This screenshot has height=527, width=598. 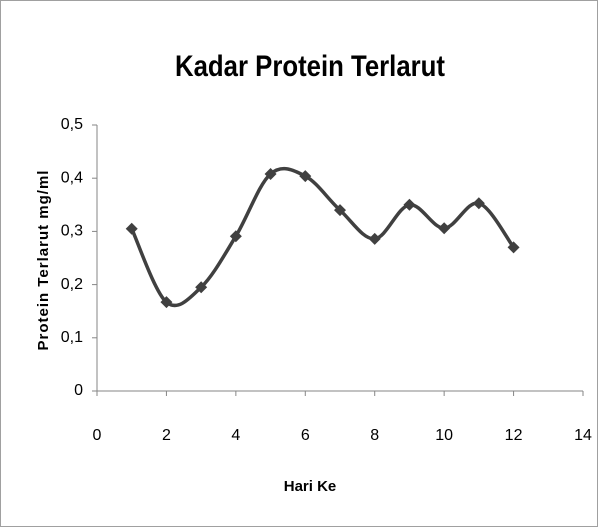 What do you see at coordinates (374, 435) in the screenshot?
I see `x-tick-label: 8` at bounding box center [374, 435].